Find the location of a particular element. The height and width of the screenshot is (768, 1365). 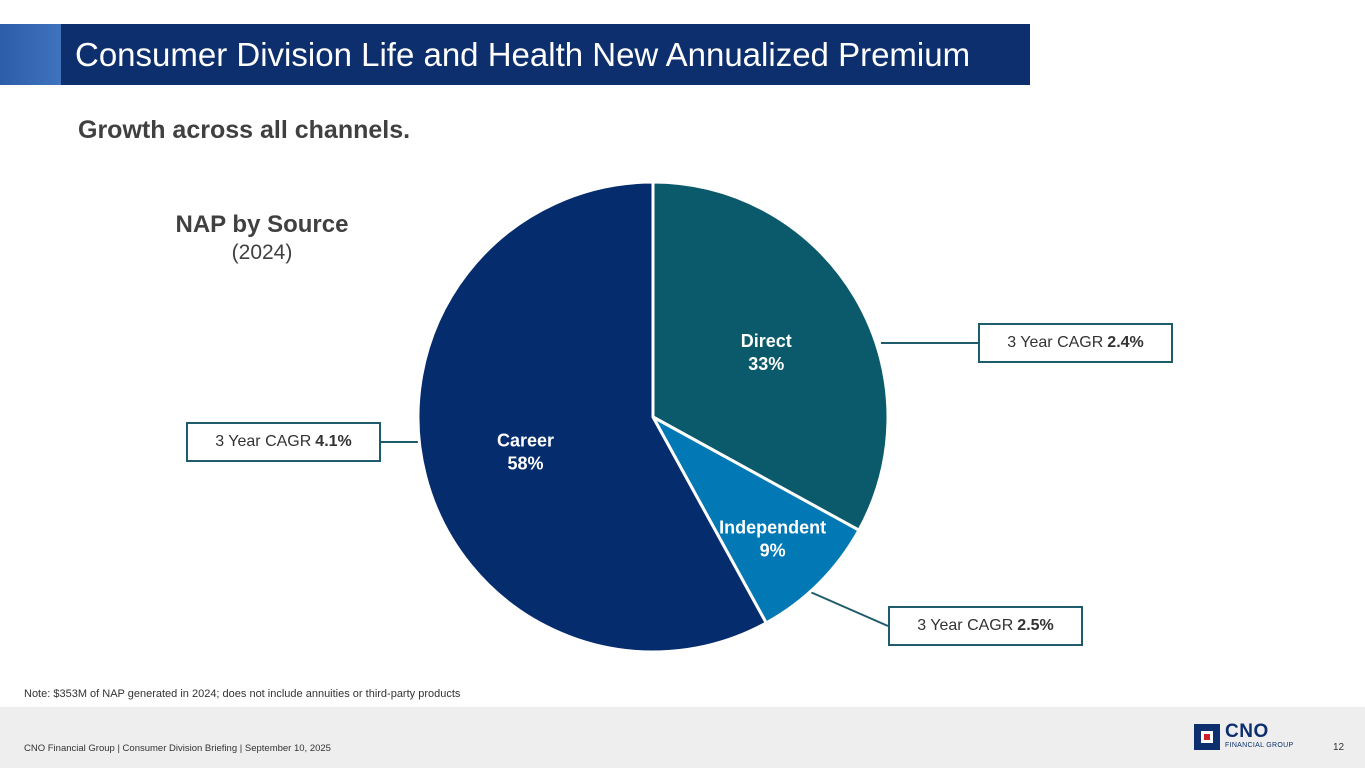

logo-subtext: FINANCIAL GROUP is located at coordinates (1259, 745).